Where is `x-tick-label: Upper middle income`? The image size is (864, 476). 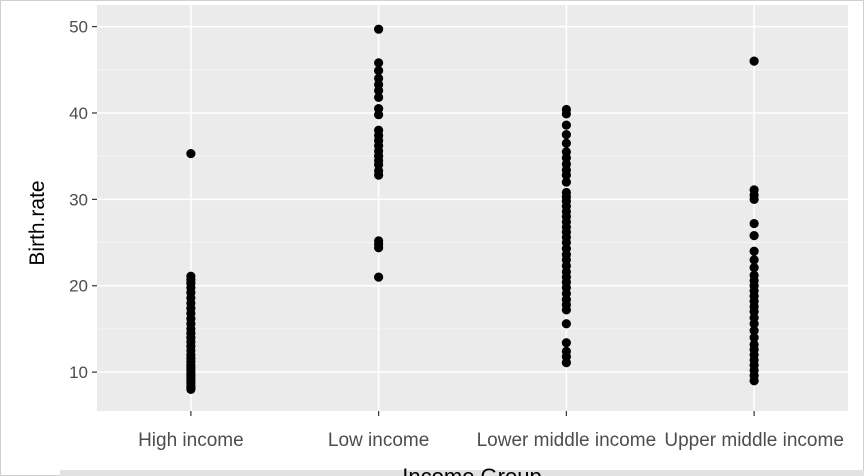
x-tick-label: Upper middle income is located at coordinates (754, 440).